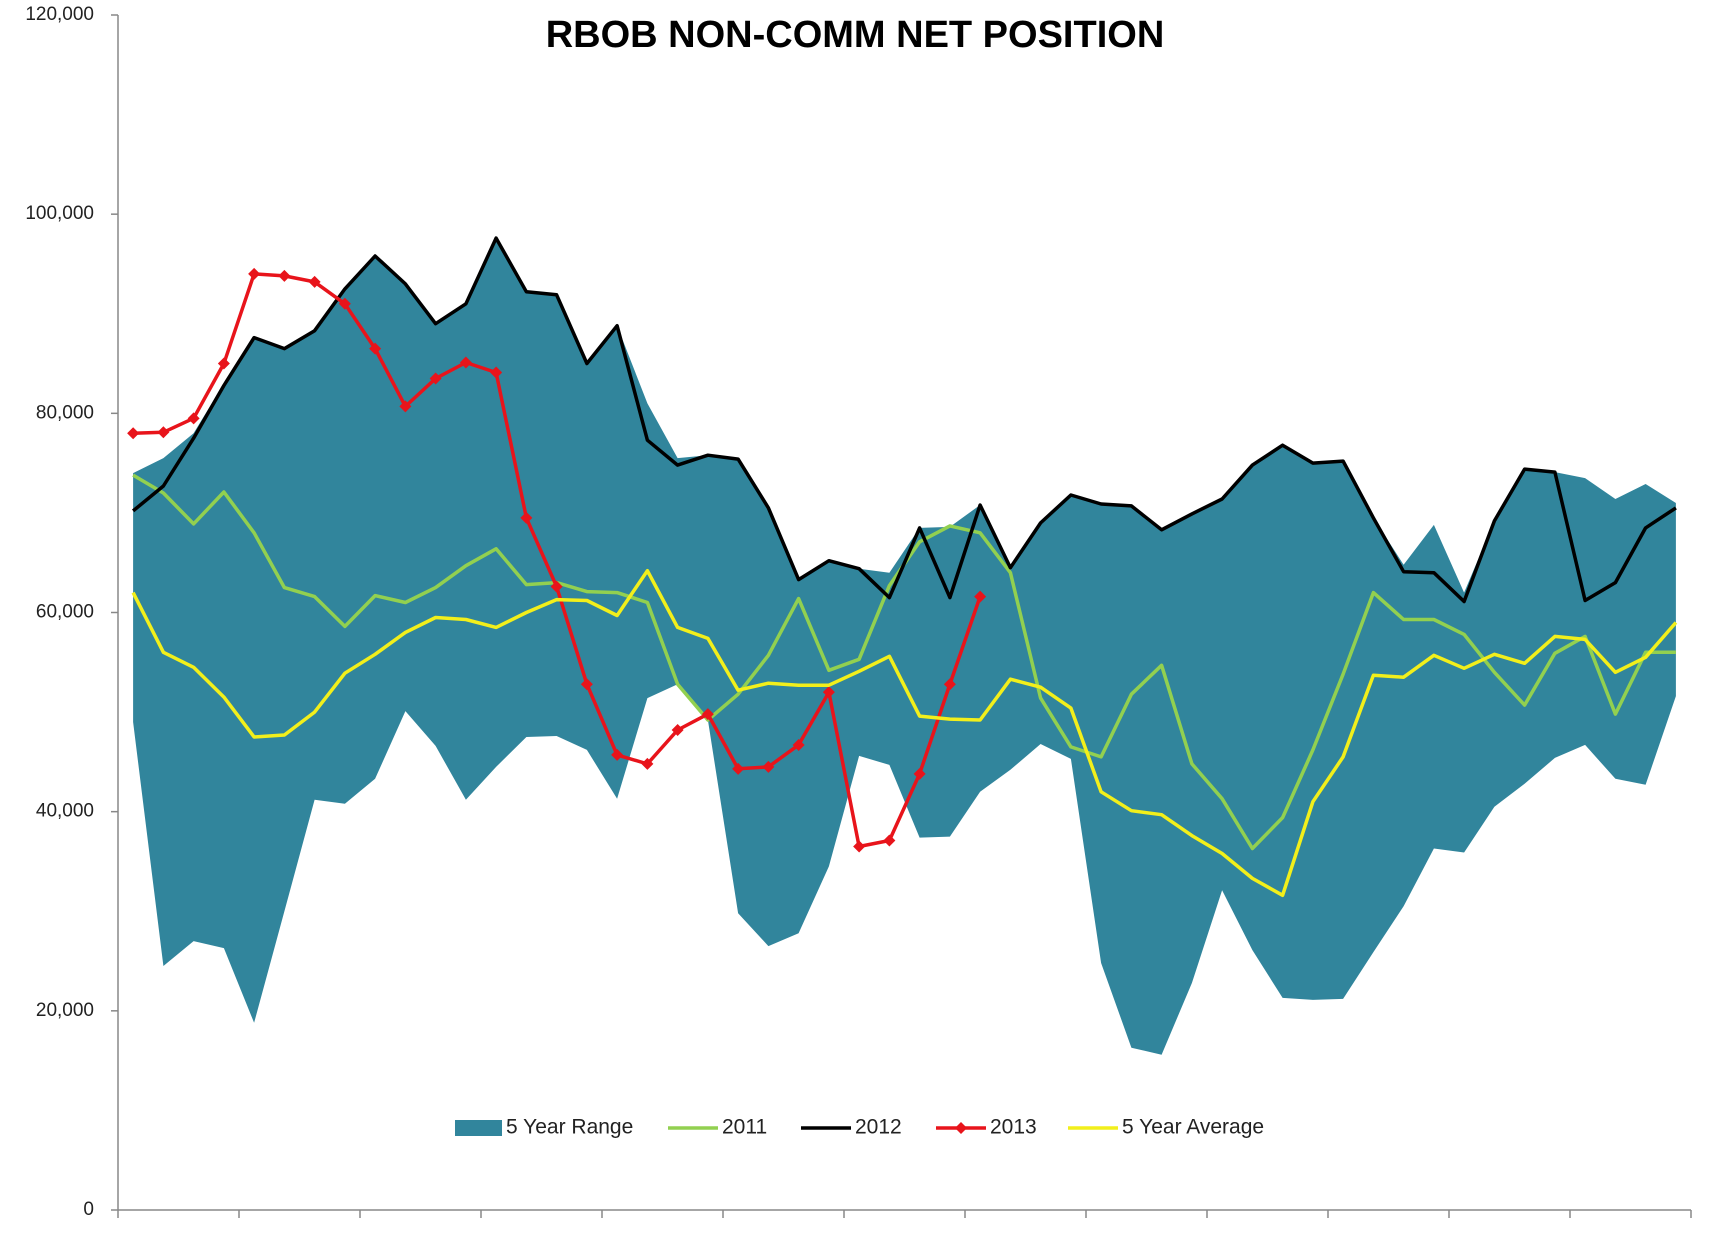 This screenshot has width=1717, height=1241. I want to click on y-tick-label: 20,000, so click(65, 1010).